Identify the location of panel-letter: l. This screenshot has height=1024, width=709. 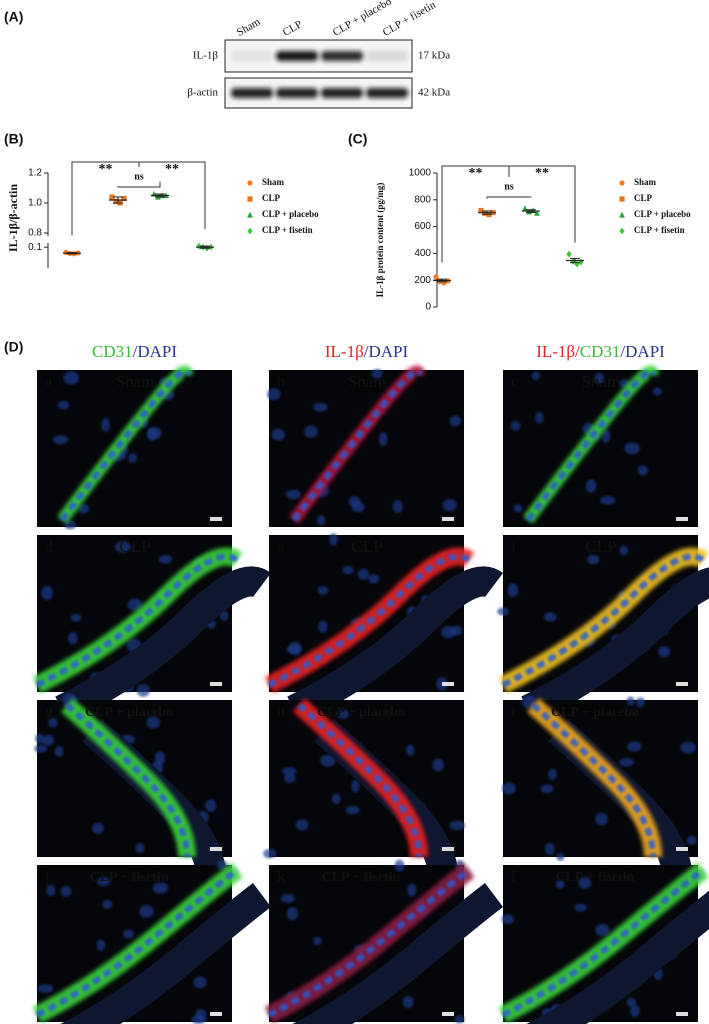
(513, 877).